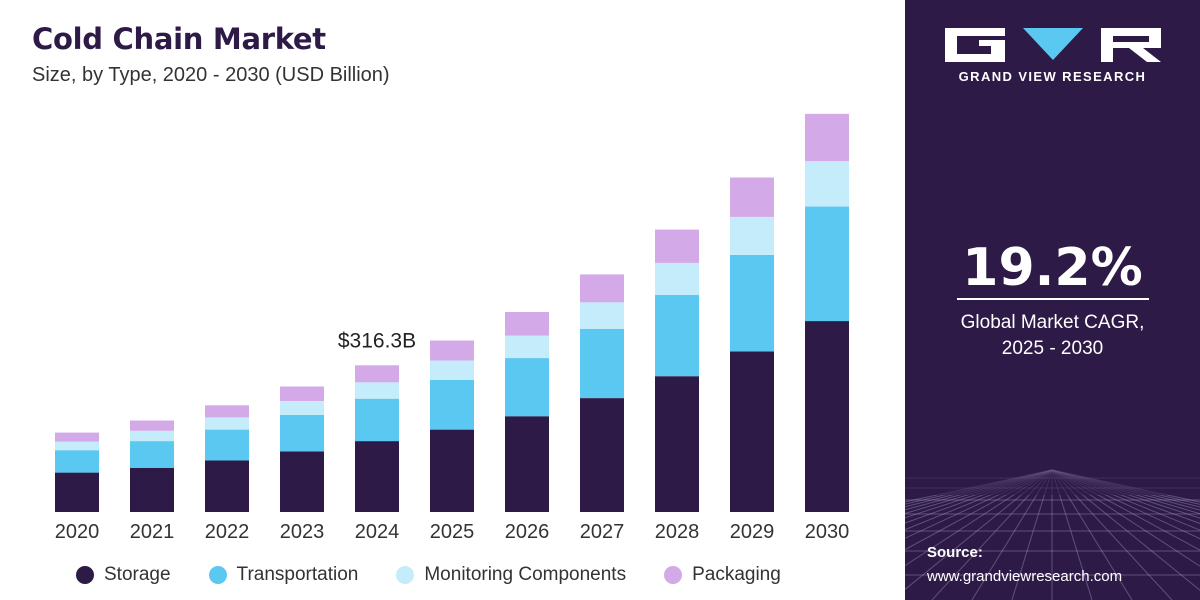 This screenshot has height=600, width=1200. I want to click on bar-segment-packaging-2030, so click(827, 137).